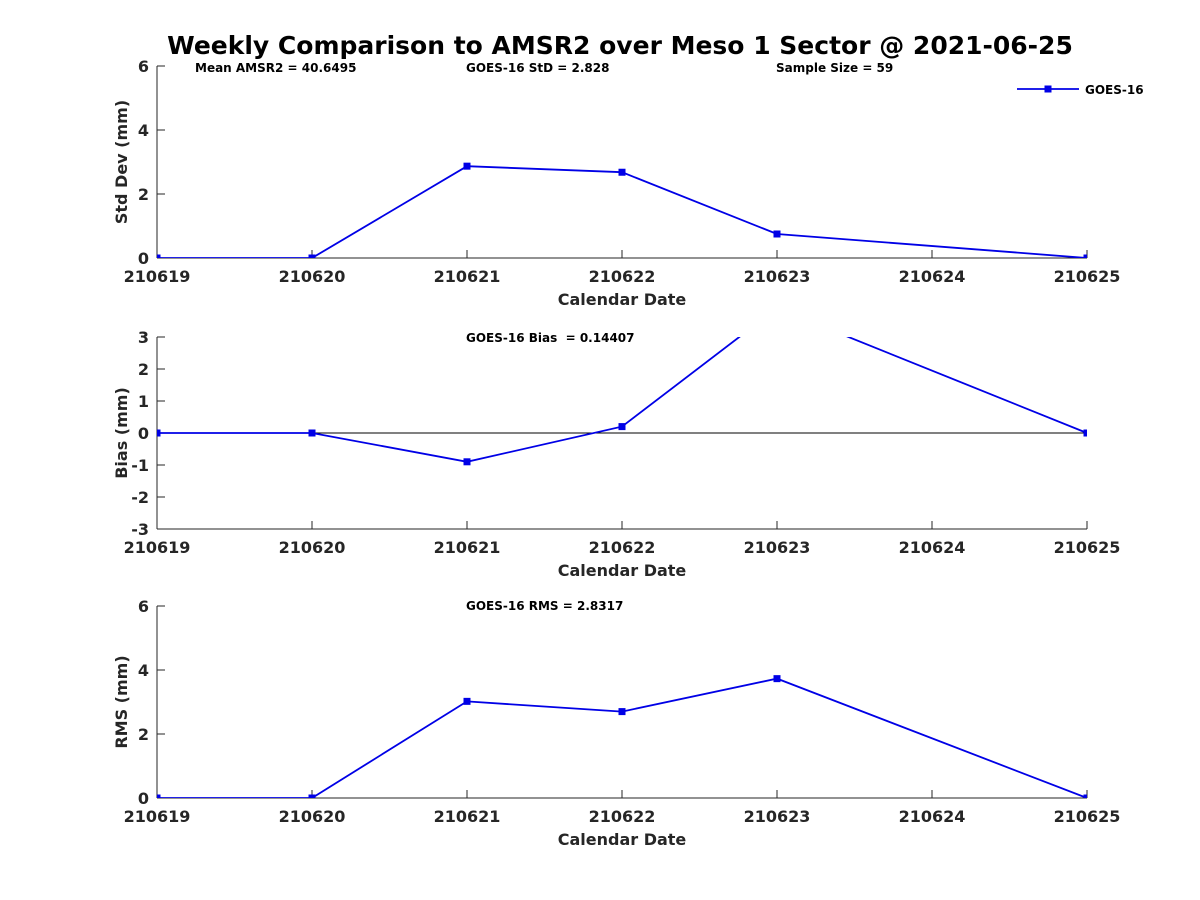 Image resolution: width=1200 pixels, height=900 pixels. What do you see at coordinates (312, 547) in the screenshot?
I see `bias-x-tick-label: 210620` at bounding box center [312, 547].